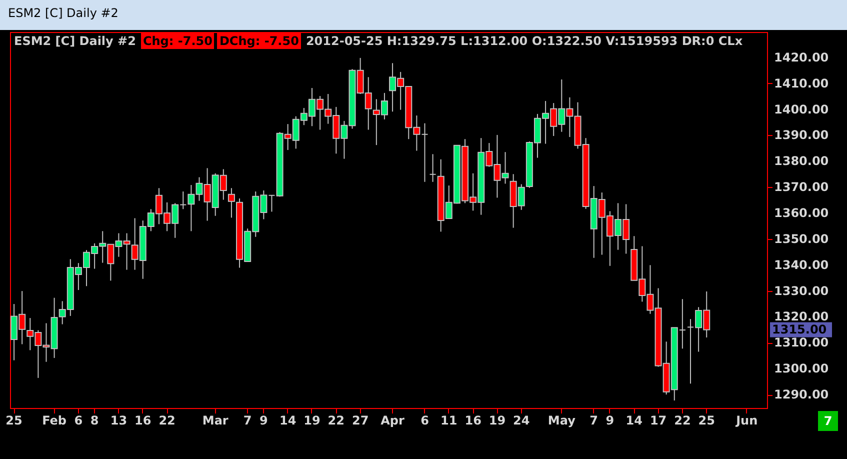 Image resolution: width=847 pixels, height=459 pixels. I want to click on y-tick-label: 1370.00, so click(801, 187).